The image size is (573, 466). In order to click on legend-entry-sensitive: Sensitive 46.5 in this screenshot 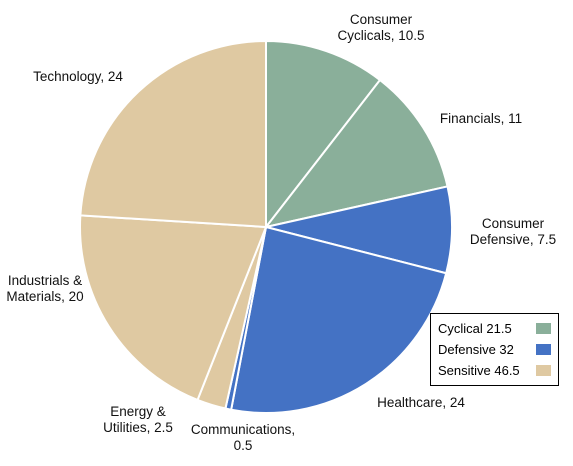, I will do `click(494, 370)`.